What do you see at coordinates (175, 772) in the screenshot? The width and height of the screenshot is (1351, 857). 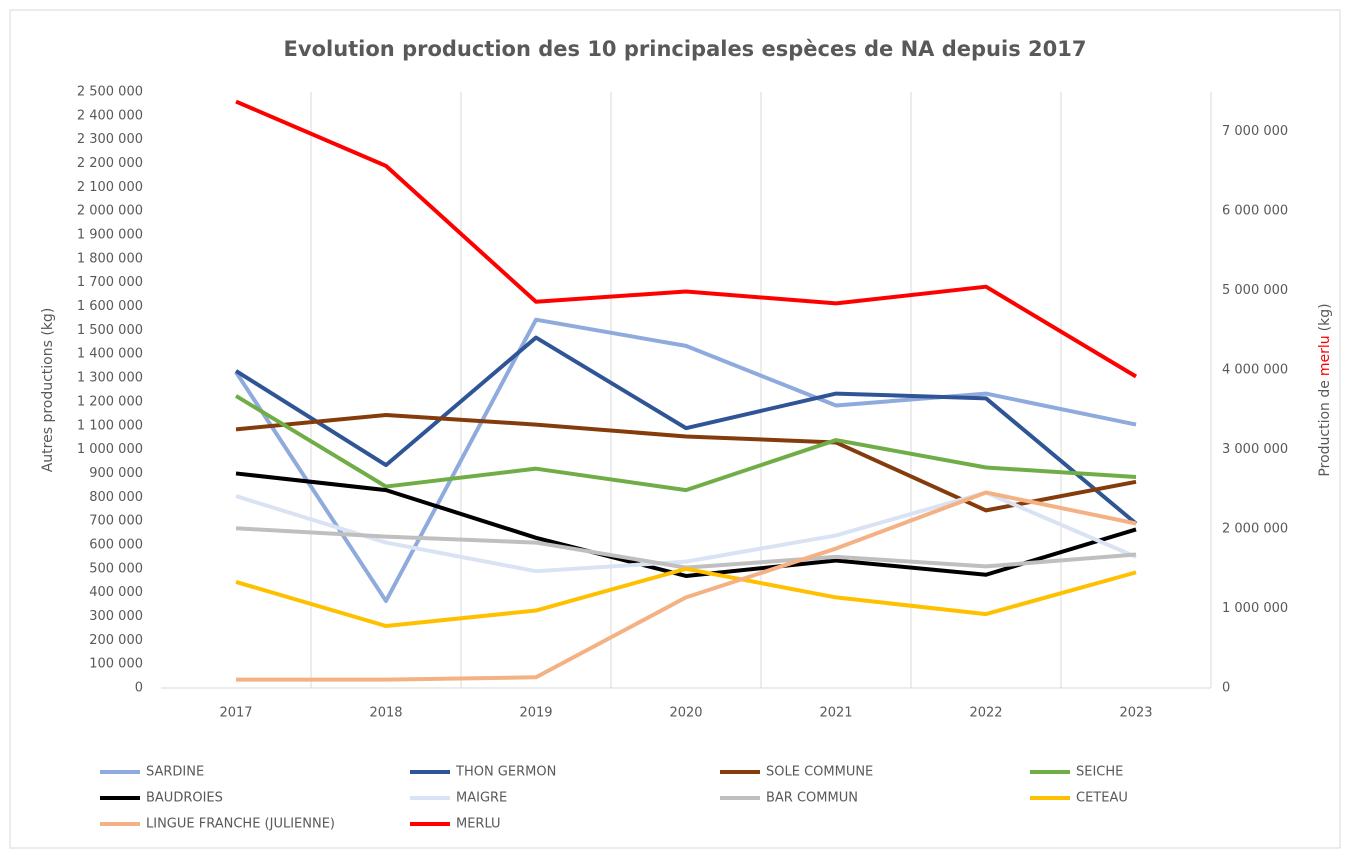 I see `legend-label: SARDINE` at bounding box center [175, 772].